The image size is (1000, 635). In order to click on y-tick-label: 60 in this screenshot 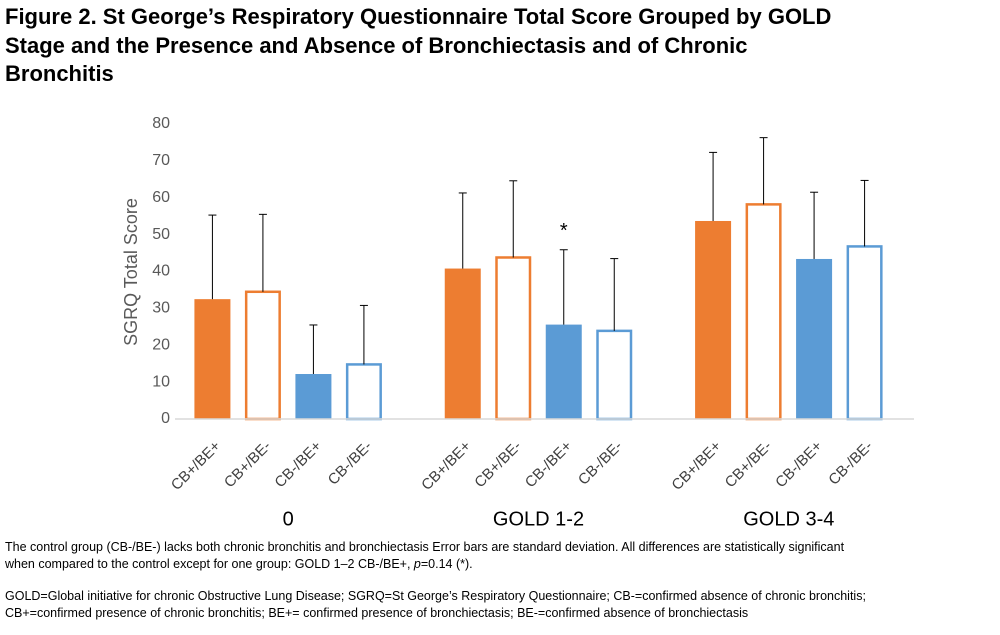, I will do `click(161, 197)`.